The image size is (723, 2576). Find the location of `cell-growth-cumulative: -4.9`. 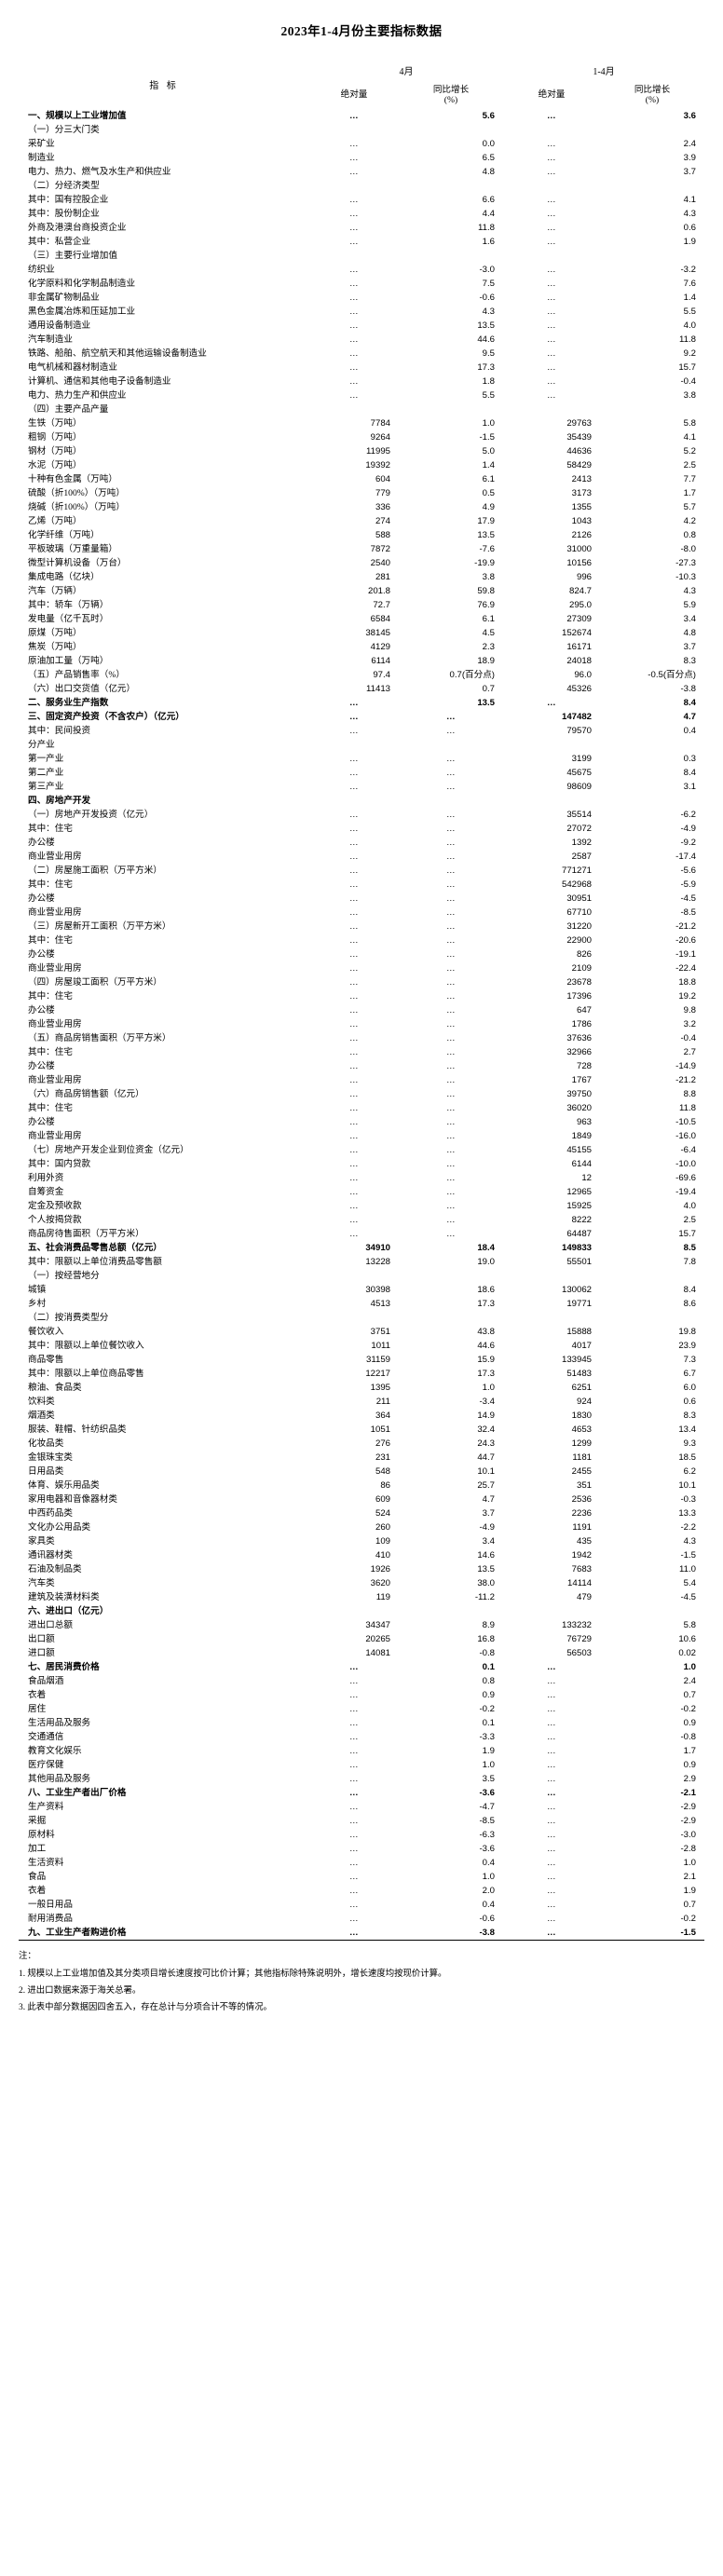

cell-growth-cumulative: -4.9 is located at coordinates (688, 828).